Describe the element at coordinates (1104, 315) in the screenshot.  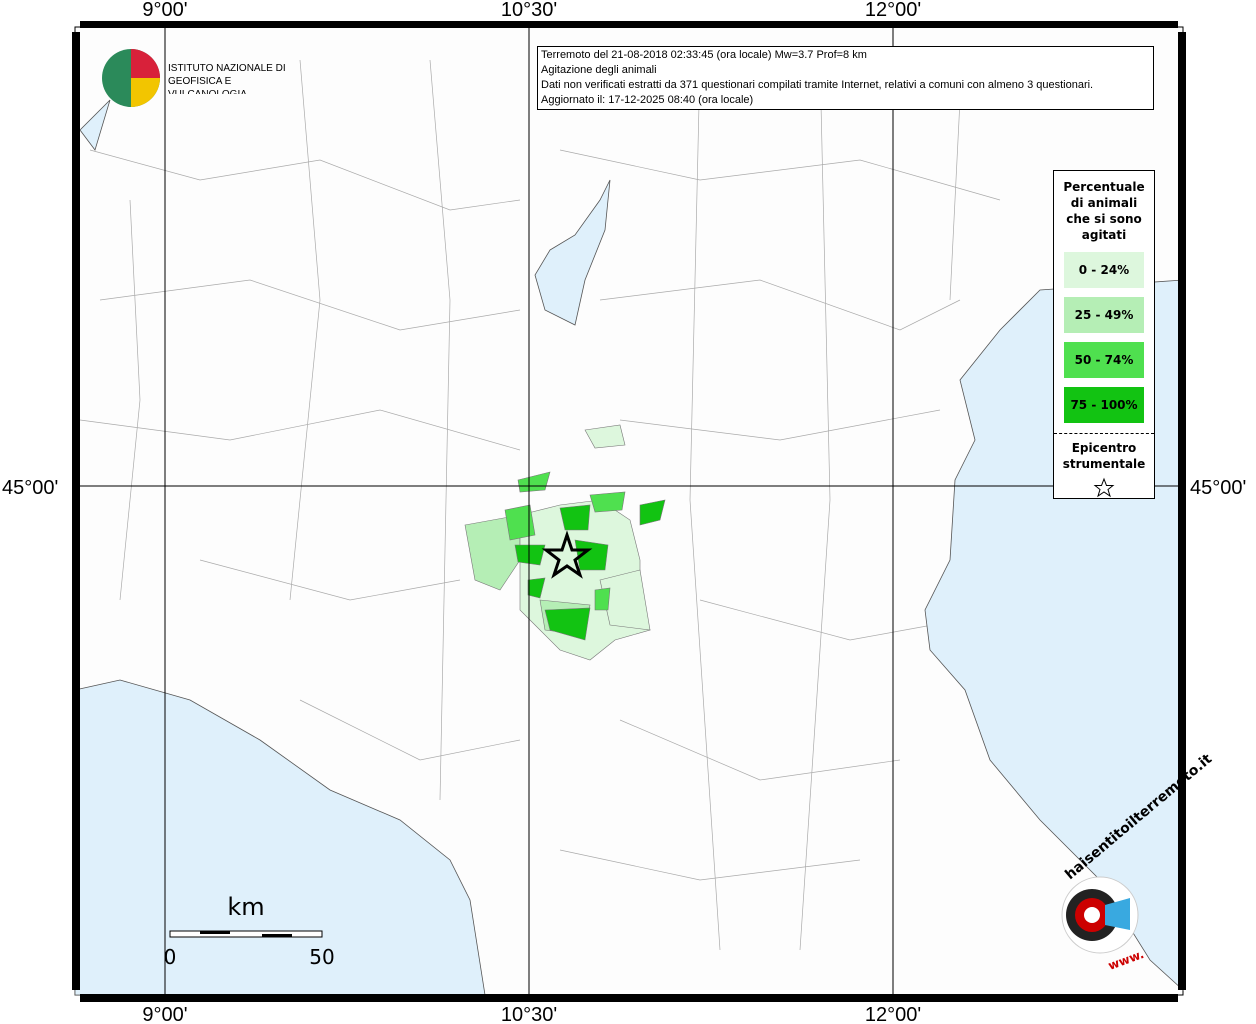
I see `legend-item: 25 - 49%` at that location.